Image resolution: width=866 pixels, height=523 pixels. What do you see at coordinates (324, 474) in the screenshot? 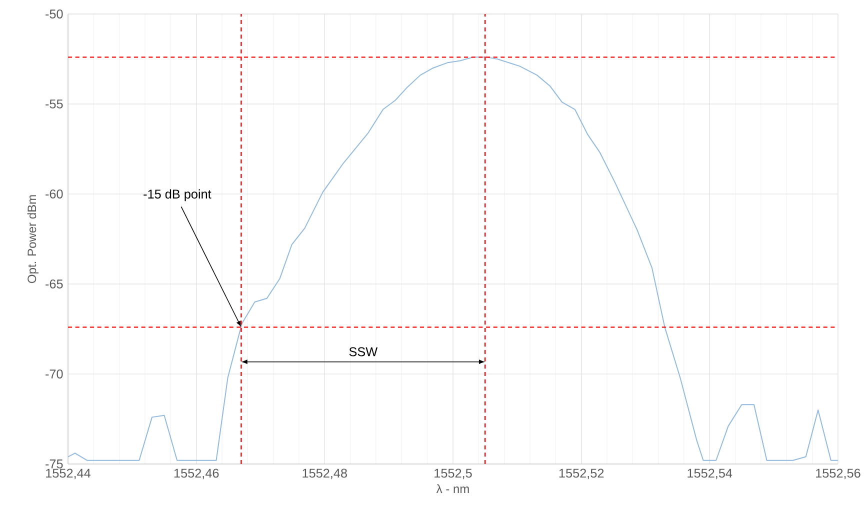
I see `x-tick-label: 1552,48` at bounding box center [324, 474].